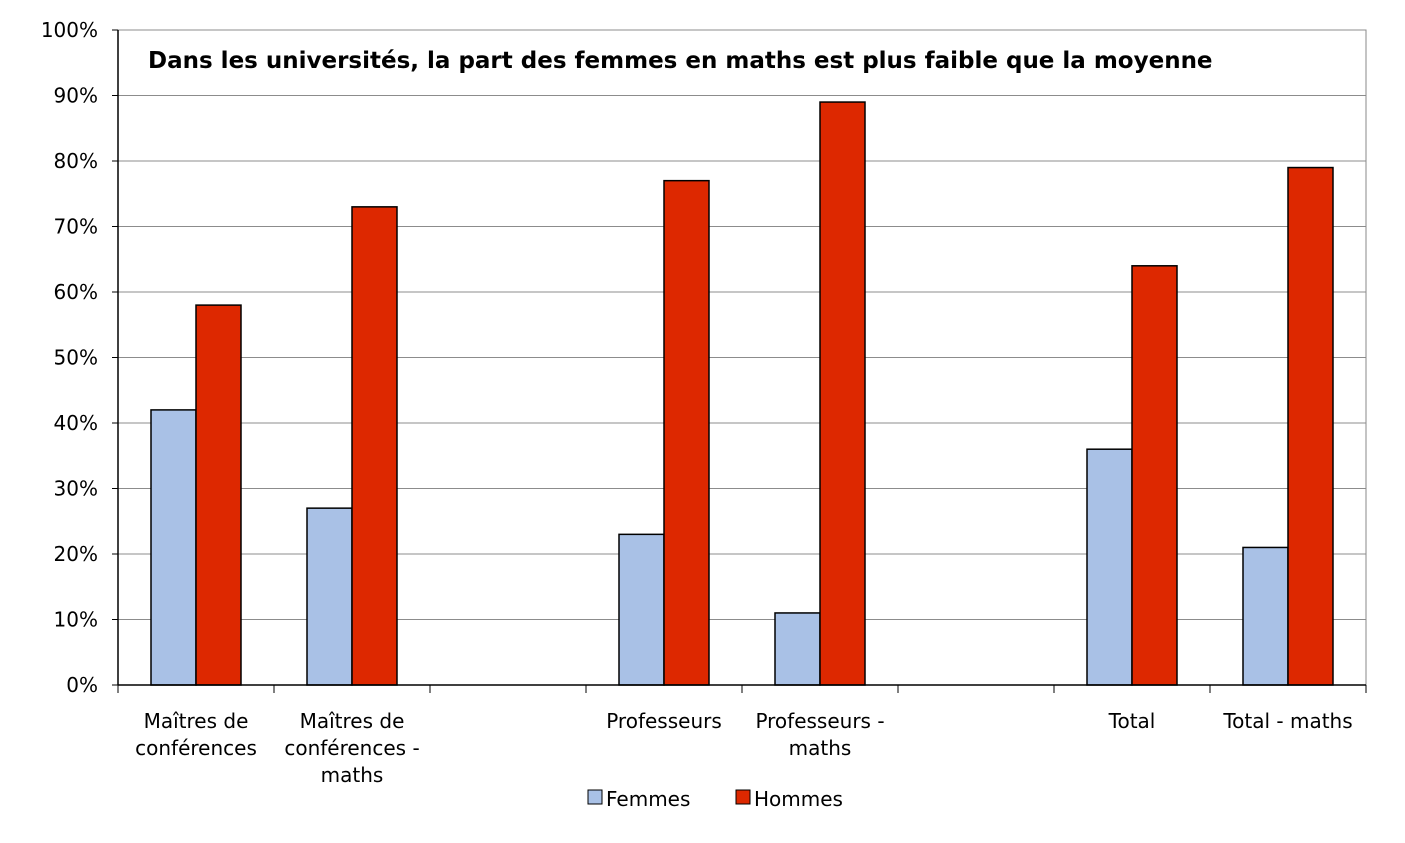 The image size is (1405, 843). What do you see at coordinates (798, 799) in the screenshot?
I see `legend-label-hommes: Hommes` at bounding box center [798, 799].